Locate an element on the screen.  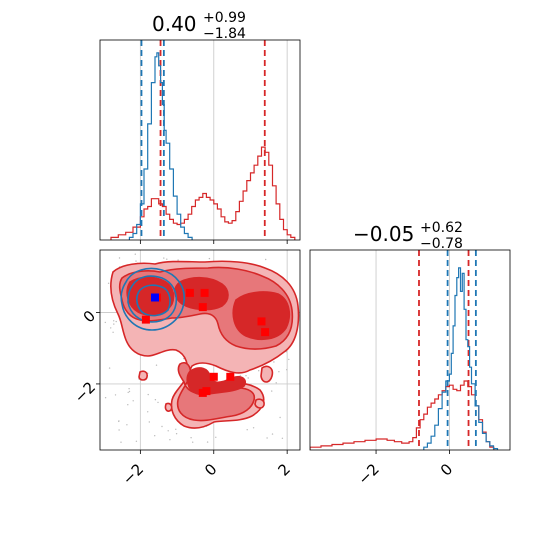
blue-contour-inner is located at coordinates (153, 300).